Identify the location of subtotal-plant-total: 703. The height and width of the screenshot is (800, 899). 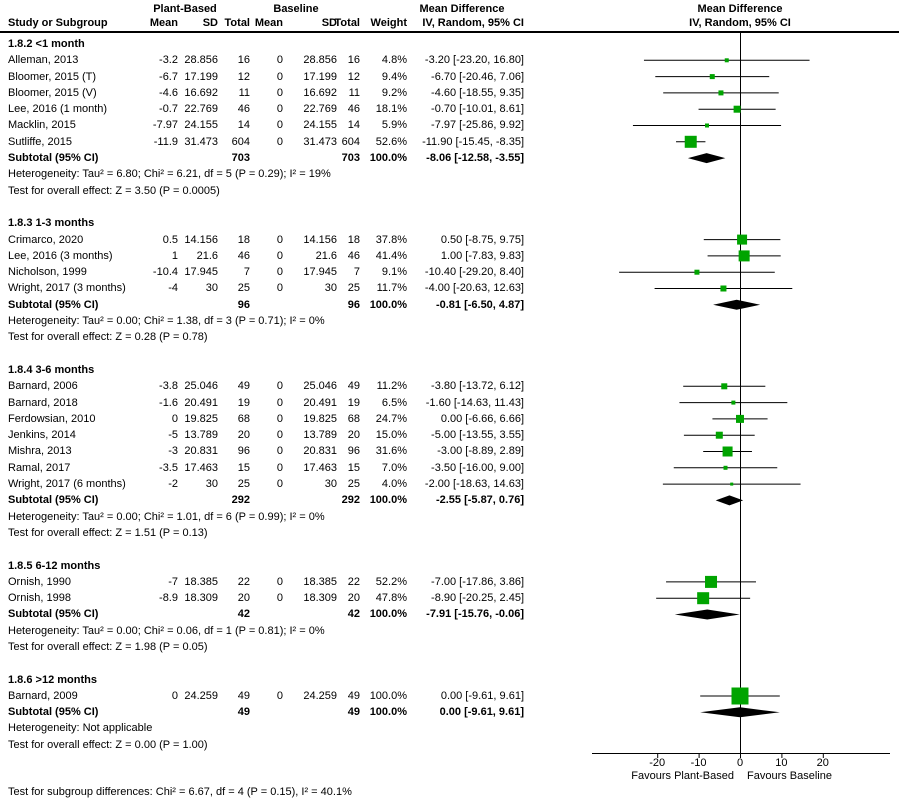
(240, 158).